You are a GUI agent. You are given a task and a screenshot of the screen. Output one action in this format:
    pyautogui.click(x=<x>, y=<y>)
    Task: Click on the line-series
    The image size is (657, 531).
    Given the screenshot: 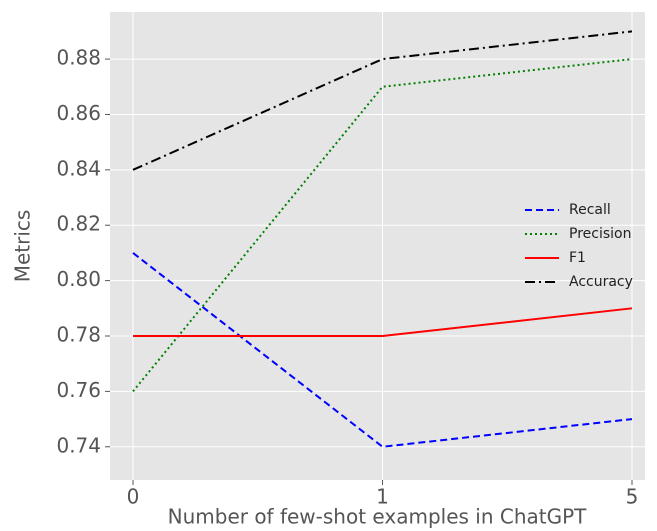 What is the action you would take?
    pyautogui.click(x=383, y=322)
    